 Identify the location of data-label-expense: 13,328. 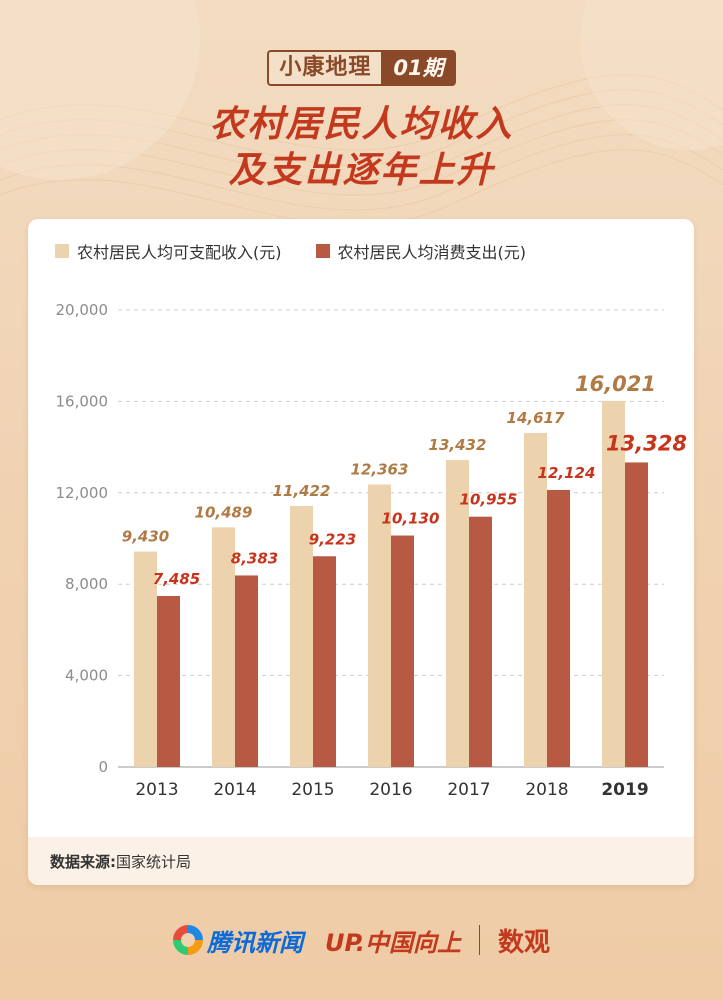
(646, 443).